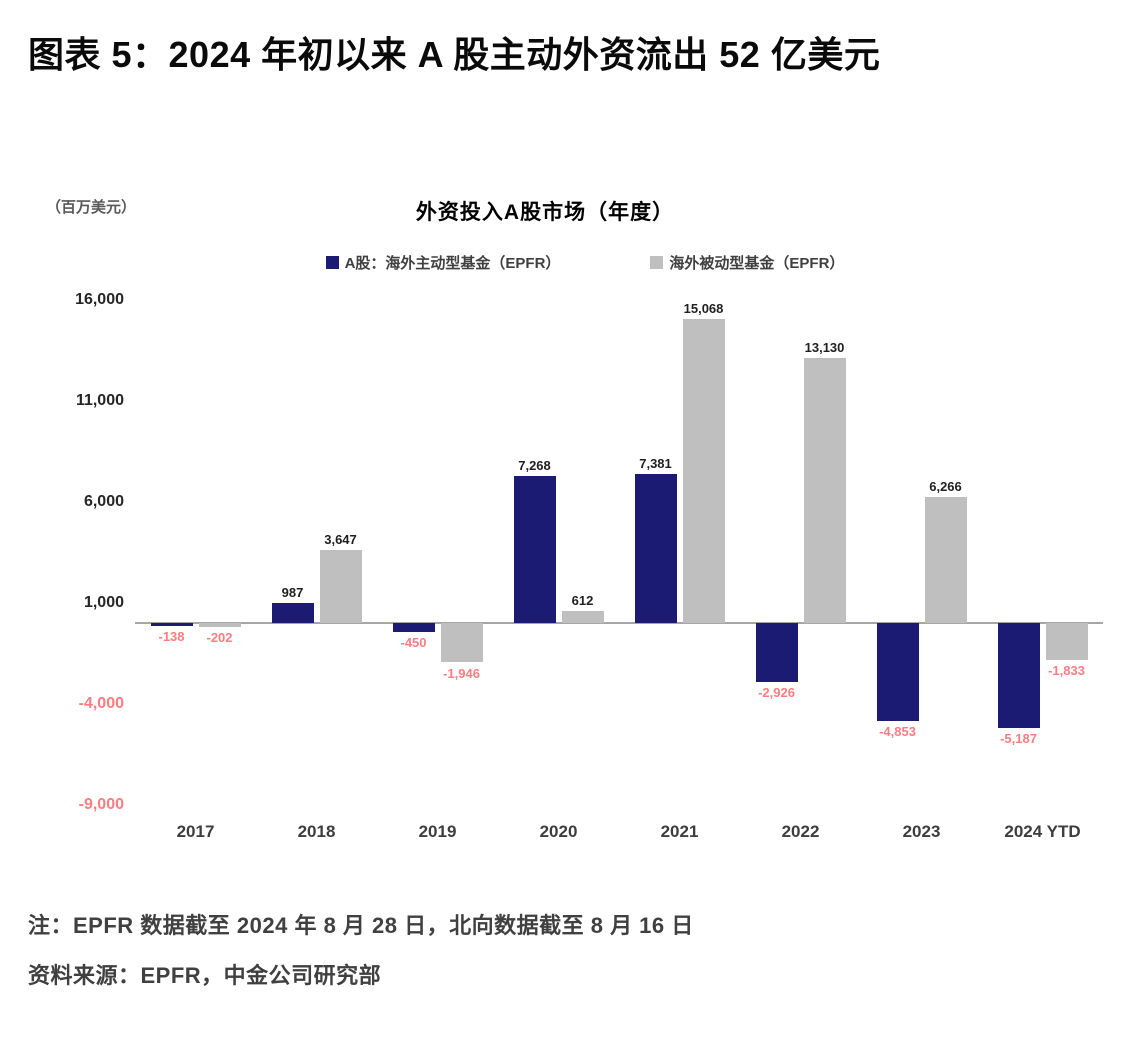 The width and height of the screenshot is (1122, 1038). I want to click on y-axis: 16,000 11,000 6,000 1,000 -4,000 -9,000, so click(74, 552).